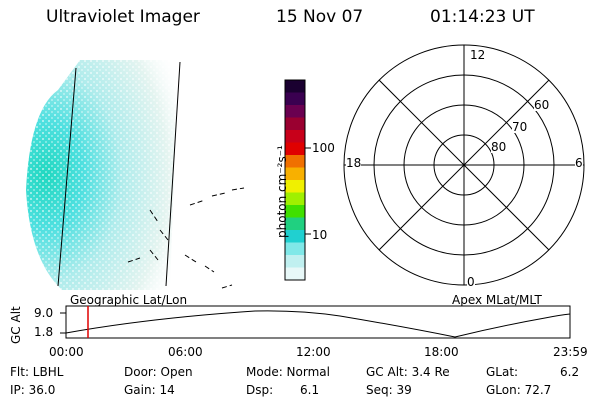  What do you see at coordinates (519, 390) in the screenshot?
I see `status-glon: GLon: 72.7` at bounding box center [519, 390].